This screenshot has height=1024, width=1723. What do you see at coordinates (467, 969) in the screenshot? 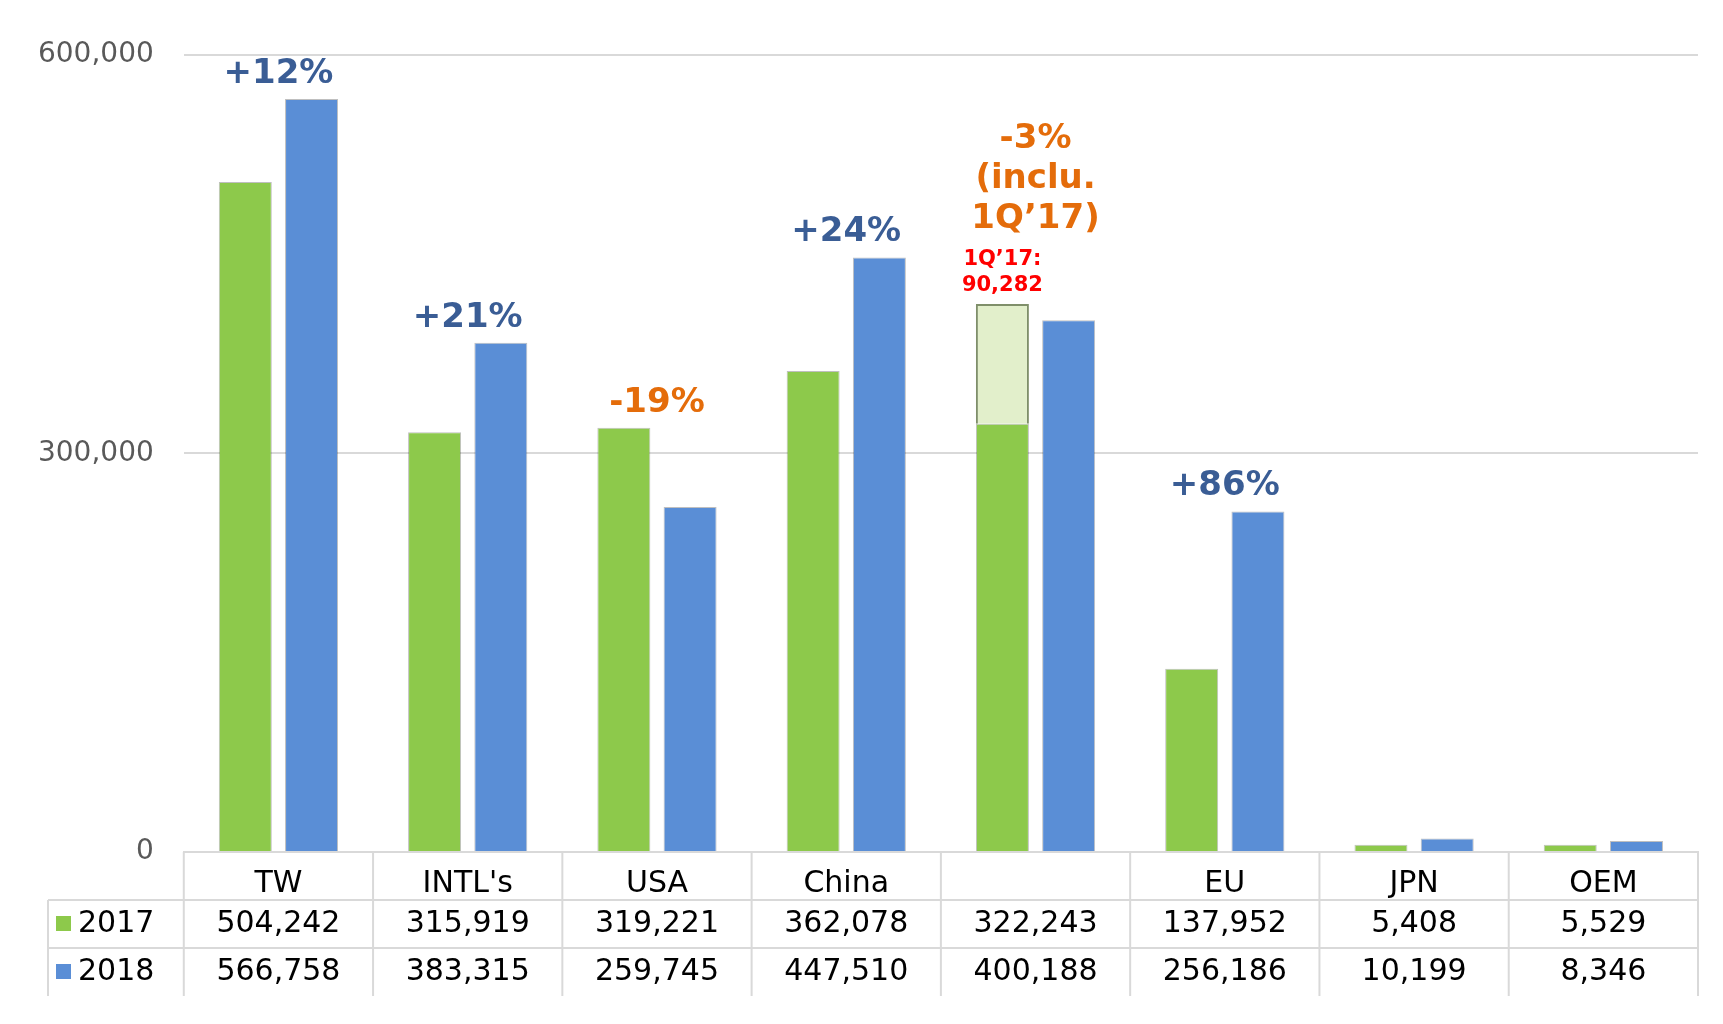
I see `data-label: 383,315` at bounding box center [467, 969].